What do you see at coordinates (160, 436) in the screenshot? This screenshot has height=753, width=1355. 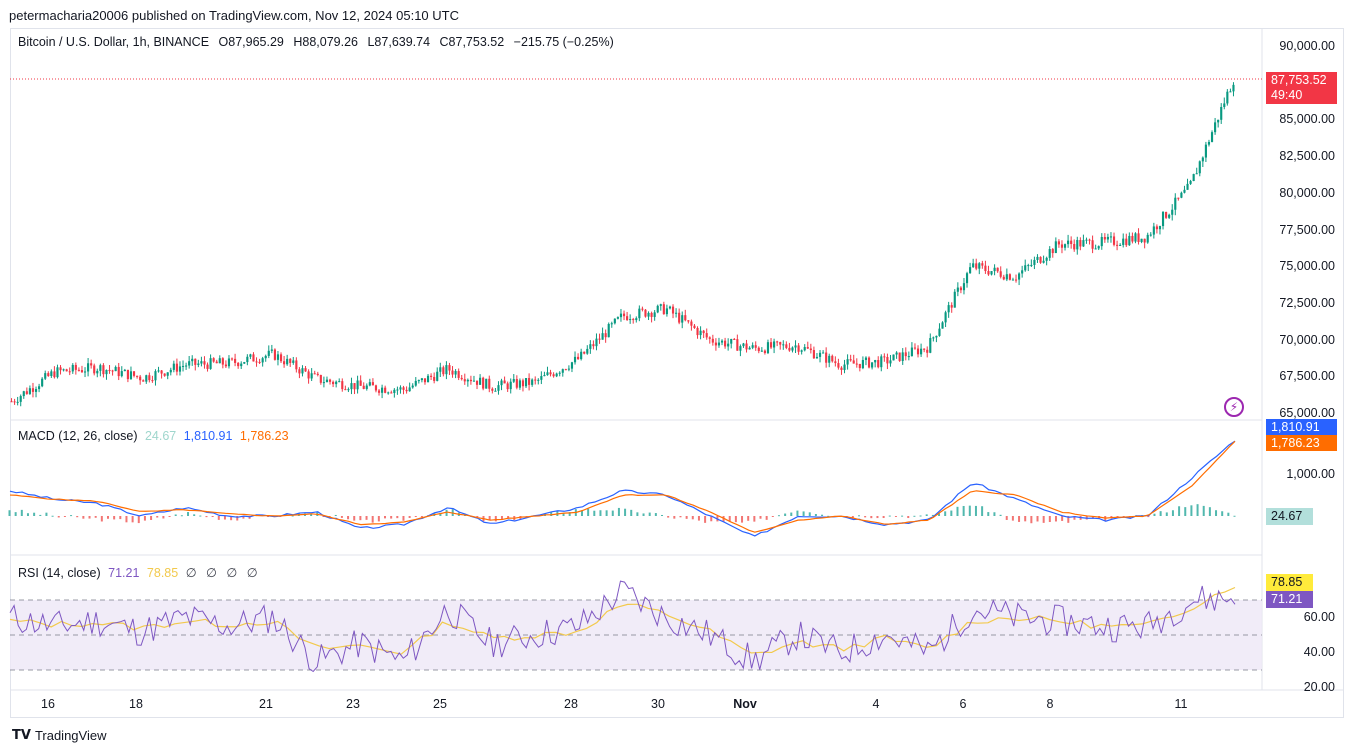 I see `macd-hist-value: 24.67` at bounding box center [160, 436].